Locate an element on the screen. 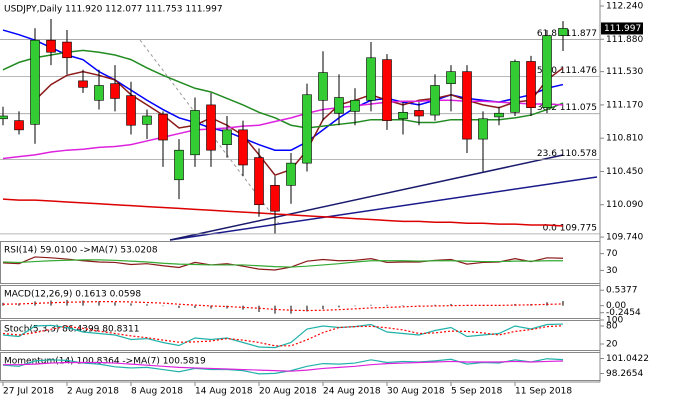 The image size is (700, 400). y-tick-label: 0.00 is located at coordinates (616, 306).